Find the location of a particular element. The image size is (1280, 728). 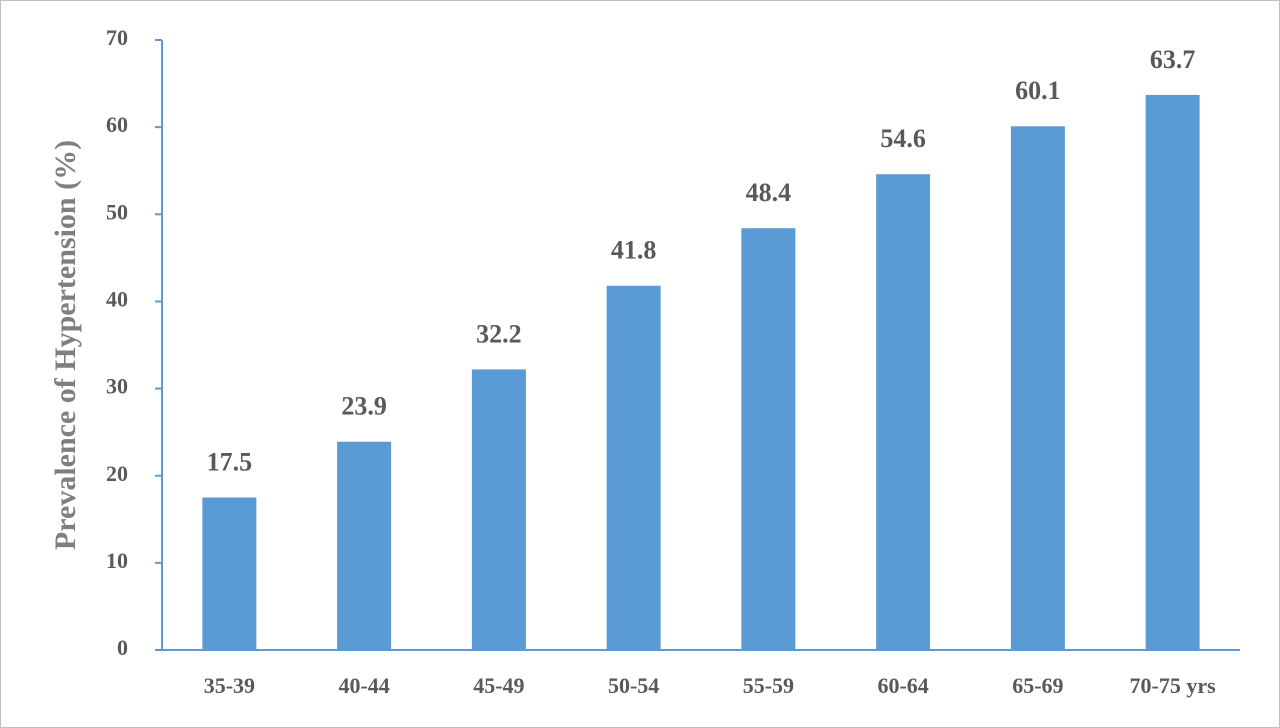

y-tick-label: 60 is located at coordinates (117, 124).